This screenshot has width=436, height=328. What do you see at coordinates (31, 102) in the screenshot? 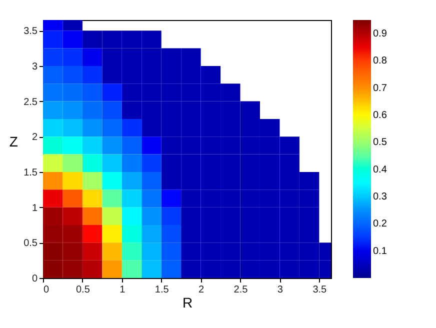
I see `y-tick-label: 2.5` at bounding box center [31, 102].